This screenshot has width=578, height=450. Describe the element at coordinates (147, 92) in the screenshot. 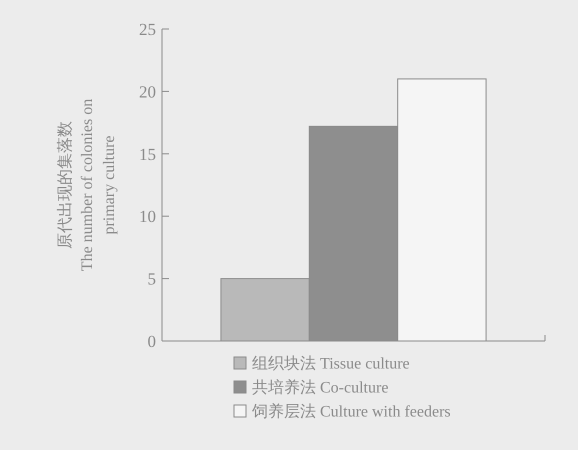

I see `y-tick-label: 20` at that location.